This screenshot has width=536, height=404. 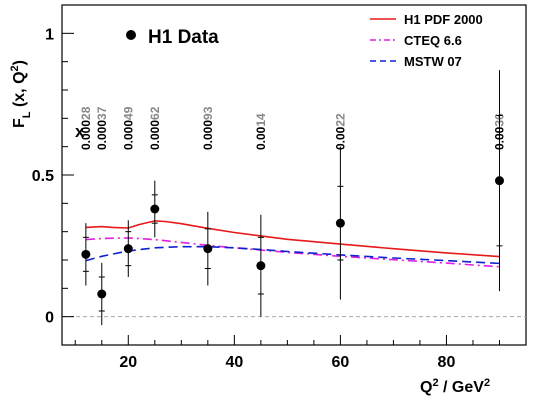 I want to click on legend-label: H1 PDF 2000, so click(x=443, y=19).